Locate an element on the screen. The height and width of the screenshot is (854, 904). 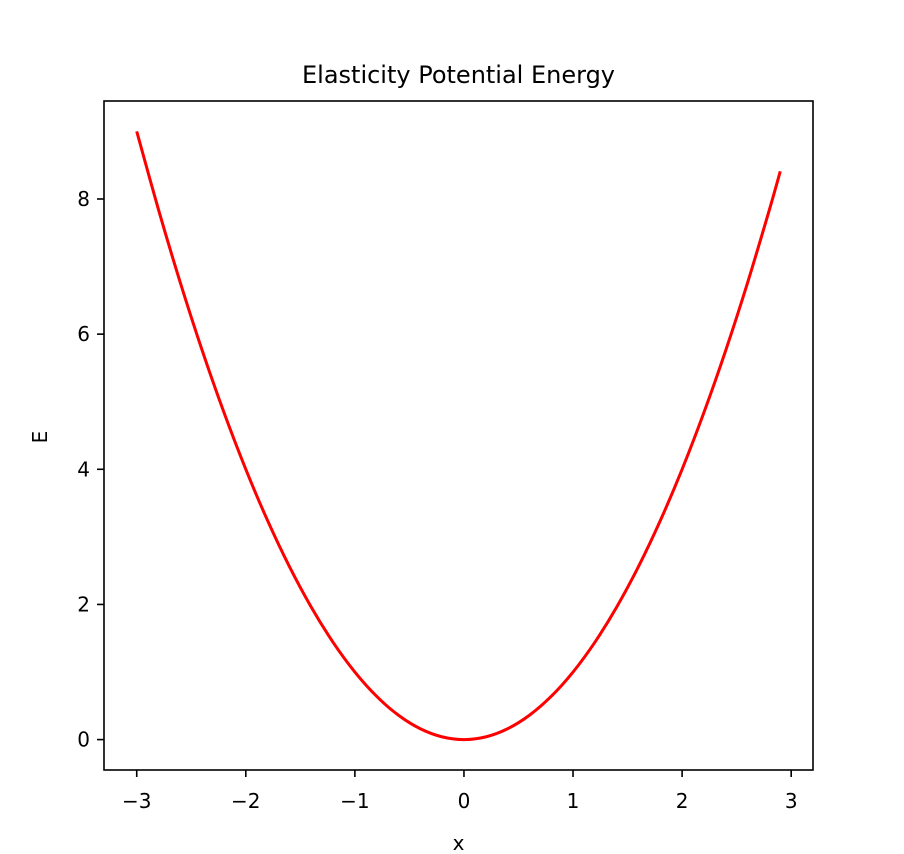
y-tick-label: 4 is located at coordinates (83, 469).